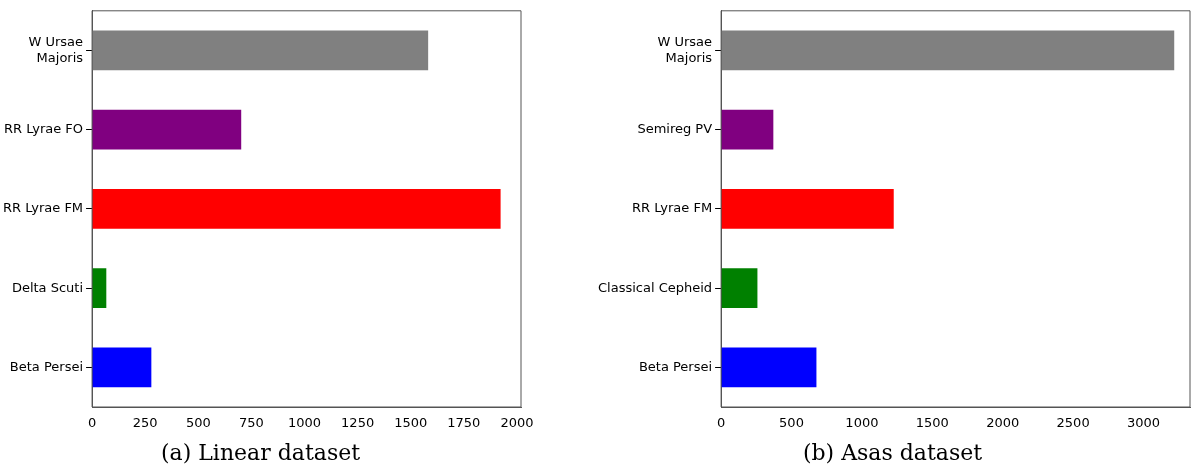  I want to click on x-tick-label: 250, so click(145, 423).